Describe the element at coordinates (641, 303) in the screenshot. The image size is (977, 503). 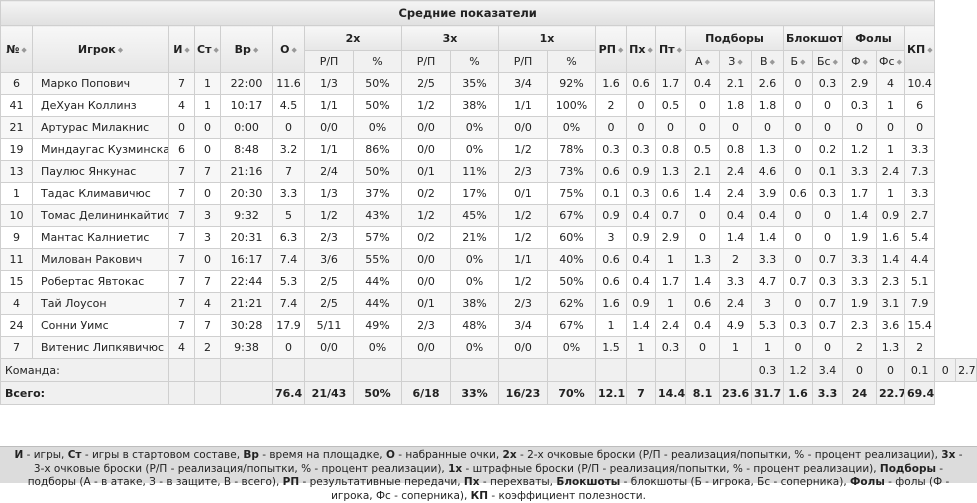
I see `stat-cell: 0.9` at that location.